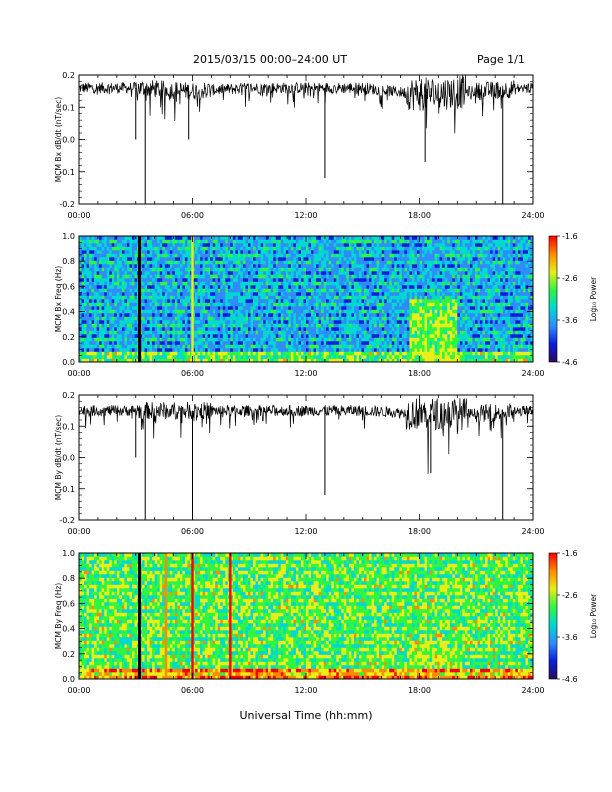 The image size is (612, 792). I want to click on y-axis-label: MCM By Freq (Hz), so click(58, 616).